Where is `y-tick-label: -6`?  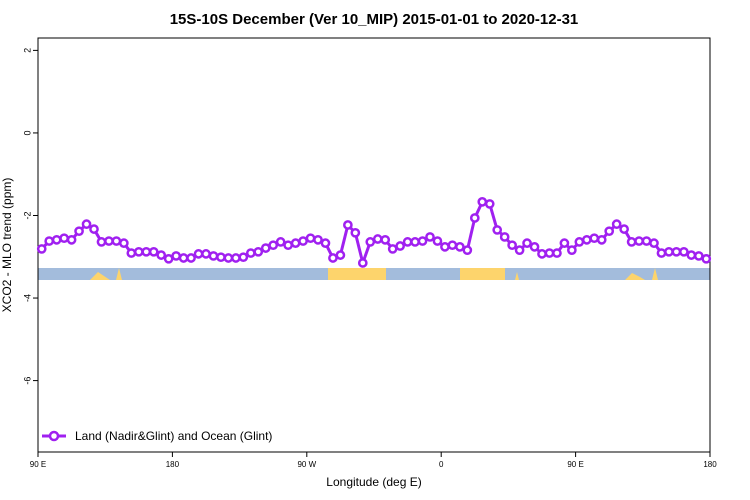
y-tick-label: -6 is located at coordinates (27, 381).